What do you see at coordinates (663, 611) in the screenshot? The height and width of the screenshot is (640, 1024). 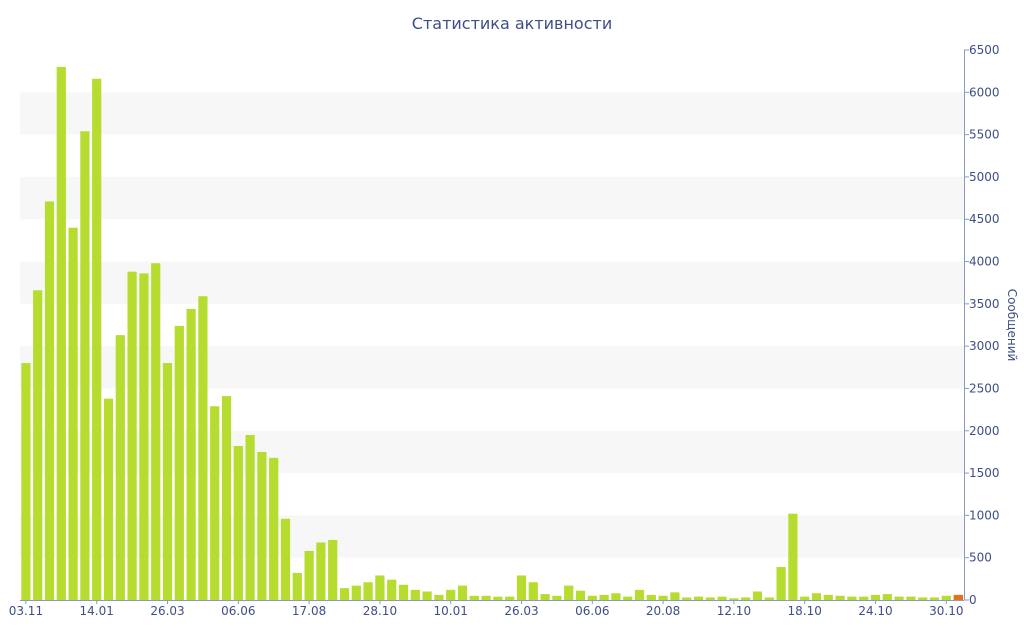 I see `x-tick-label: 20.08` at bounding box center [663, 611].